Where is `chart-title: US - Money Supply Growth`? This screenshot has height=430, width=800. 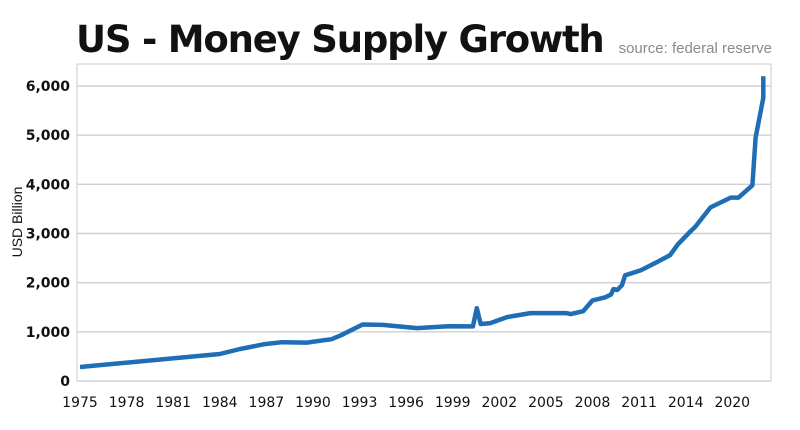
chart-title: US - Money Supply Growth is located at coordinates (340, 39).